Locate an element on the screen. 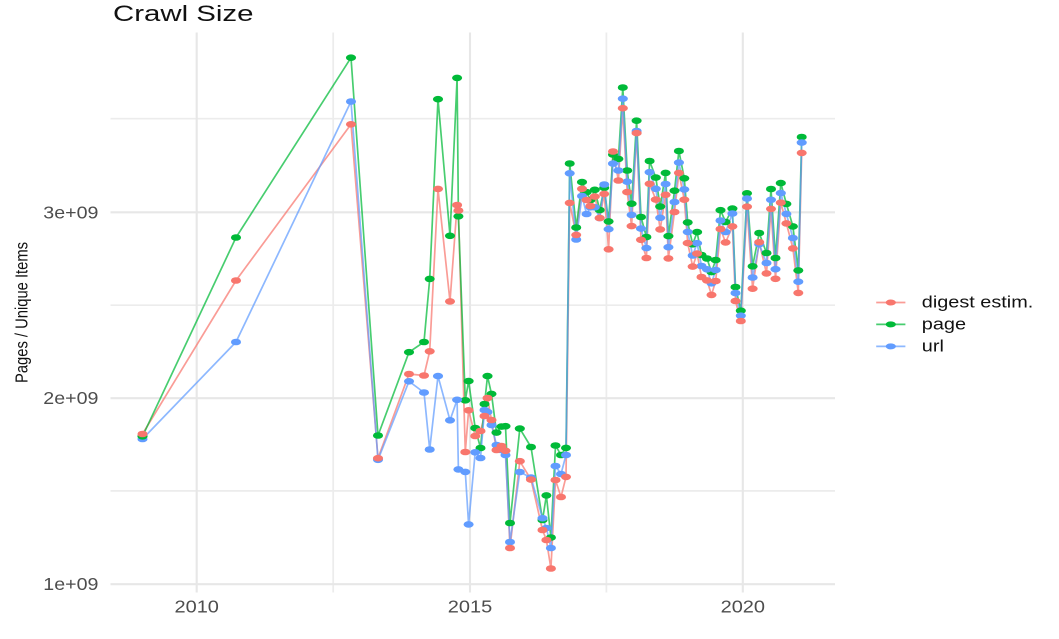 The width and height of the screenshot is (1059, 639). svg-text: 3e+09 is located at coordinates (70, 212).